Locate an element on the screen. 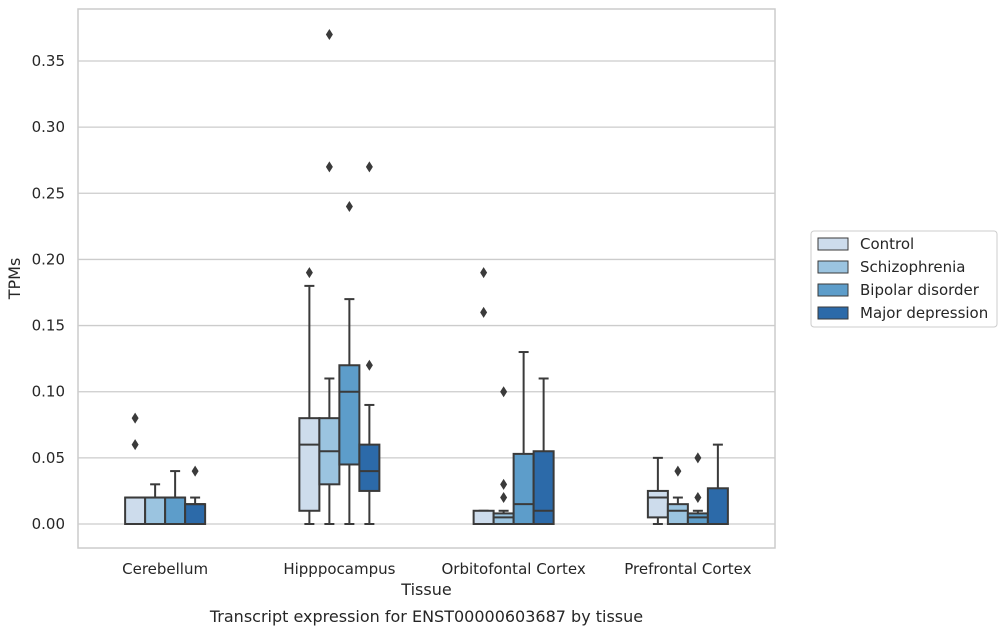  x-tick-label: Cerebellum is located at coordinates (165, 569).